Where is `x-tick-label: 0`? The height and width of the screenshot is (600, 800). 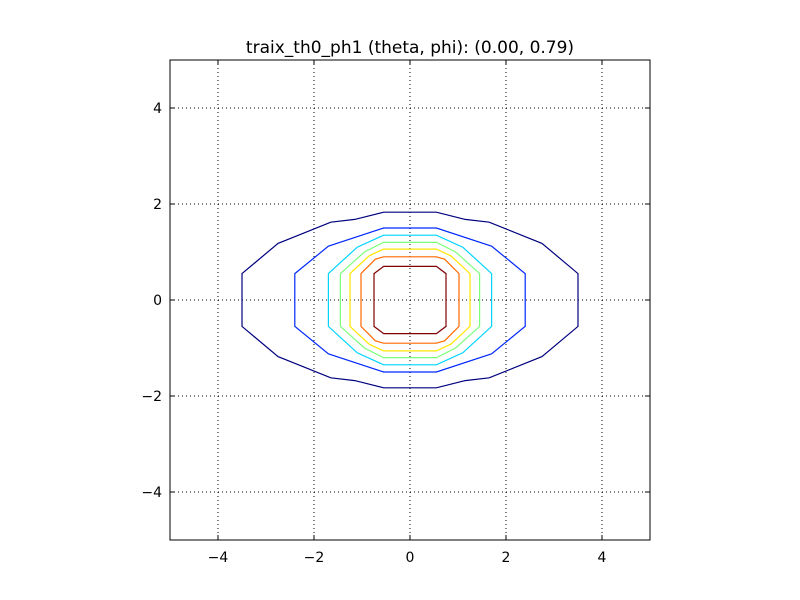
x-tick-label: 0 is located at coordinates (410, 558).